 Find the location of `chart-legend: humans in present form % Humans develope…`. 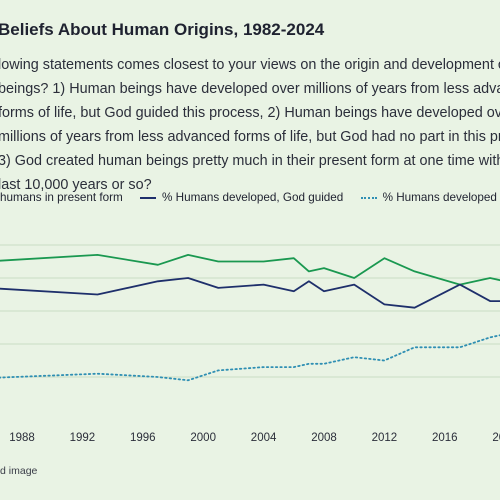

chart-legend: humans in present form % Humans develope… is located at coordinates (250, 197).